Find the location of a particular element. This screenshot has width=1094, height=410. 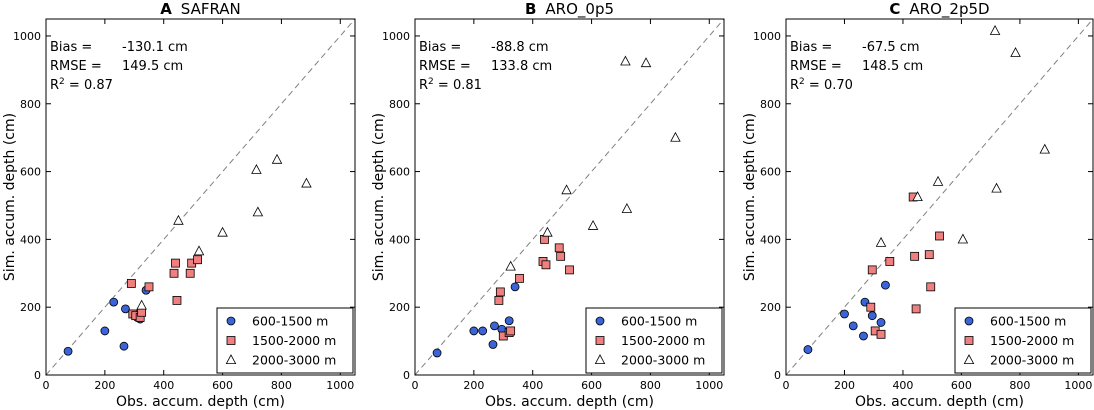

panel-title: B ARO_0p5 is located at coordinates (569, 9).